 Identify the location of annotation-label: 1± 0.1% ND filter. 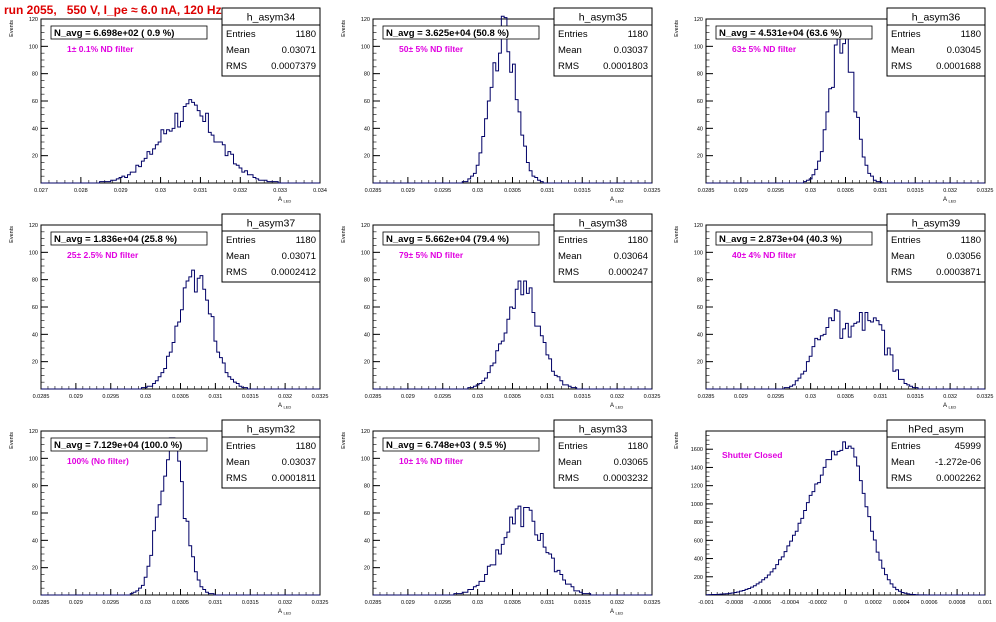
(100, 49).